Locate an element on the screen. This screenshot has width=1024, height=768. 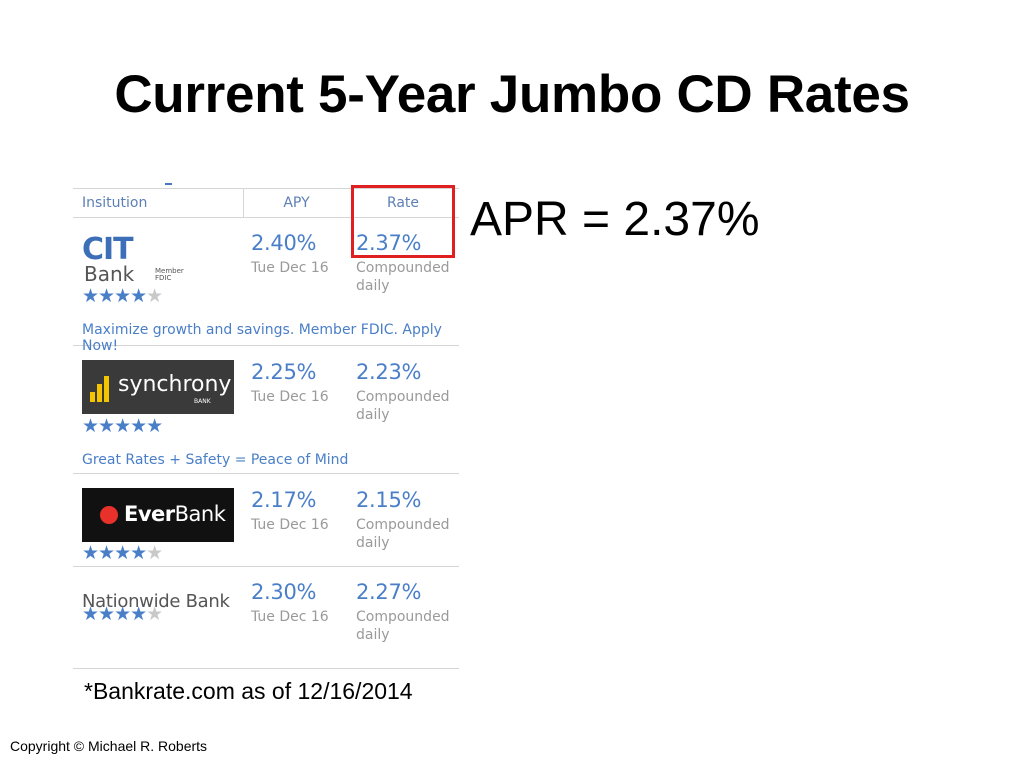
synchrony-bars-icon is located at coordinates (101, 387).